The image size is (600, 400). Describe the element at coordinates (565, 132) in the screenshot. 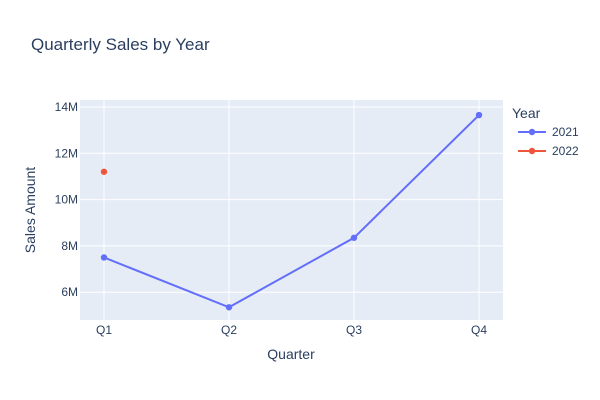

I see `legend-label: 2021` at that location.